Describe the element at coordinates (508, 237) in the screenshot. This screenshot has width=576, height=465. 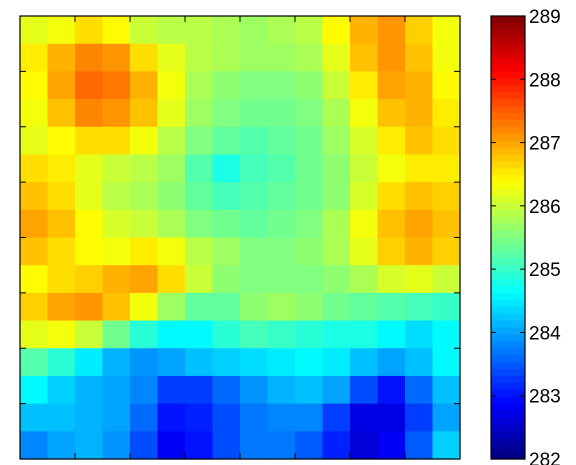
I see `colorbar-frame` at that location.